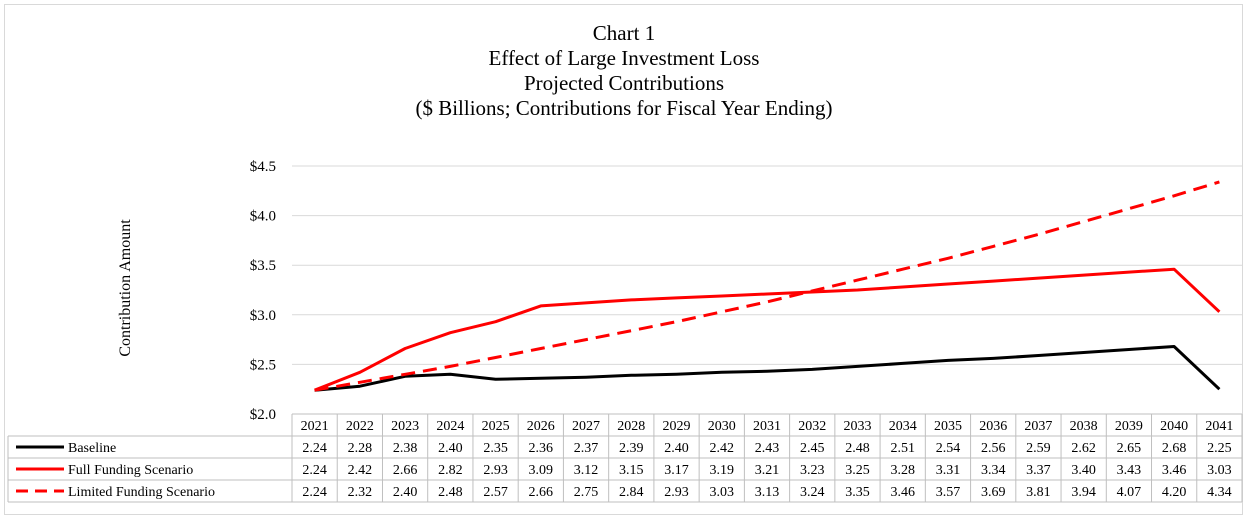 The image size is (1248, 519). I want to click on data-label: 3.35, so click(857, 492).